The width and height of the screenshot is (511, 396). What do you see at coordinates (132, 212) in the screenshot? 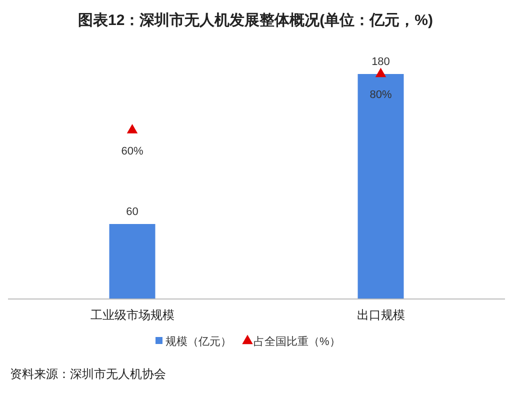
I see `data-label: 60` at bounding box center [132, 212].